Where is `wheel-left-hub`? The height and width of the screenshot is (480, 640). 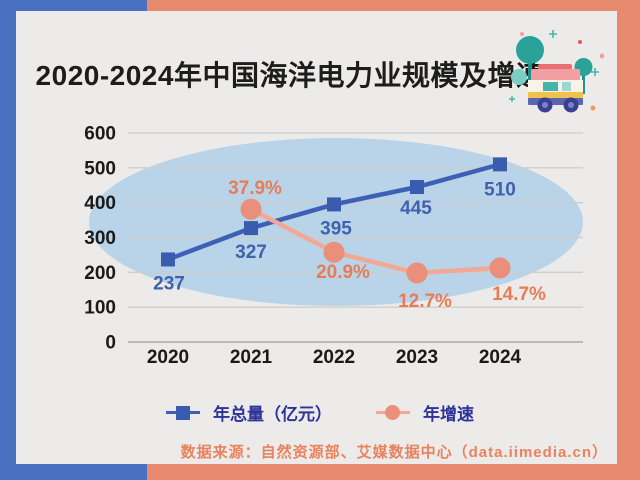
wheel-left-hub is located at coordinates (545, 105).